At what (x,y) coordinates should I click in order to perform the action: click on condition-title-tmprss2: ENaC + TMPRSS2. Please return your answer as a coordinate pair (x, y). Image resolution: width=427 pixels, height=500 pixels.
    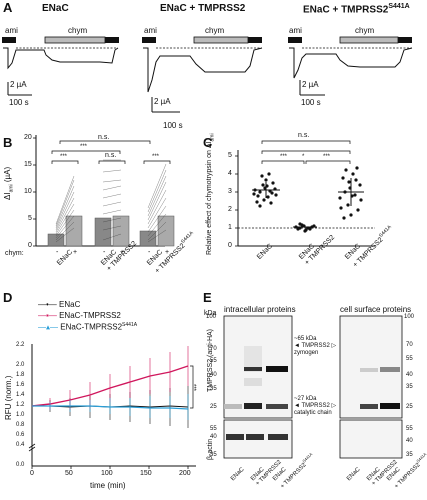
    Looking at the image, I should click on (203, 8).